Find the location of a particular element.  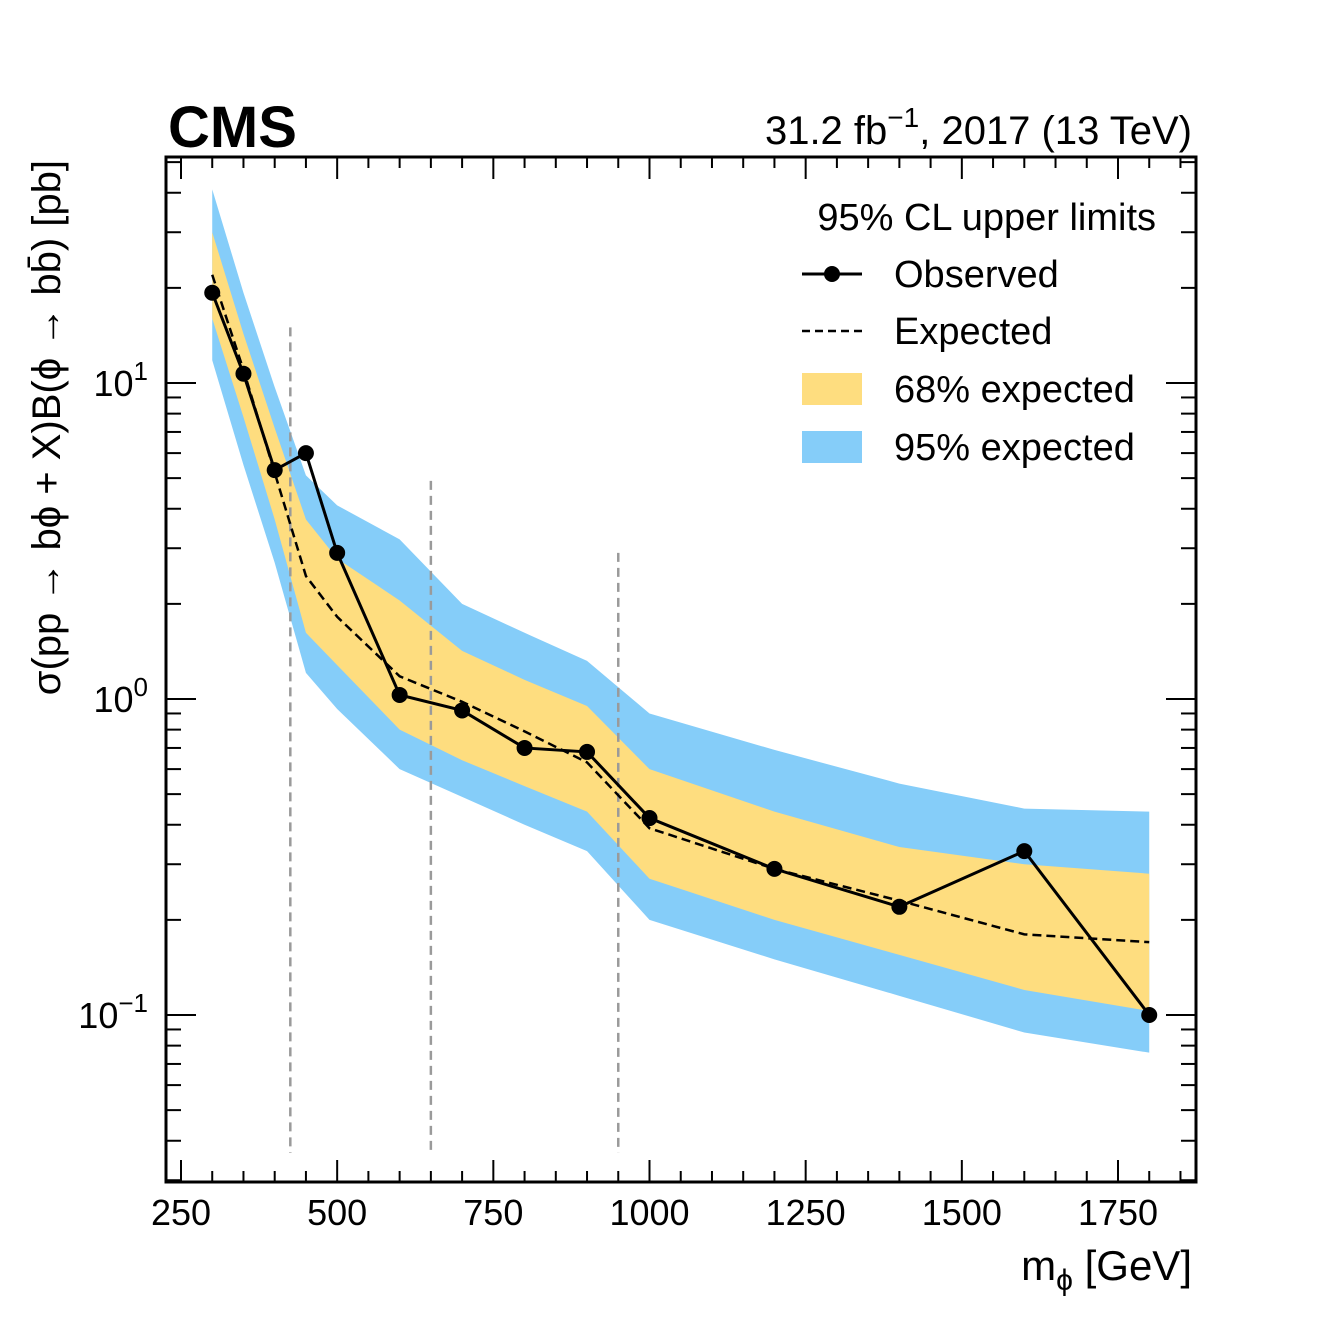

x-tick-label-1000: 1000 is located at coordinates (649, 1212).